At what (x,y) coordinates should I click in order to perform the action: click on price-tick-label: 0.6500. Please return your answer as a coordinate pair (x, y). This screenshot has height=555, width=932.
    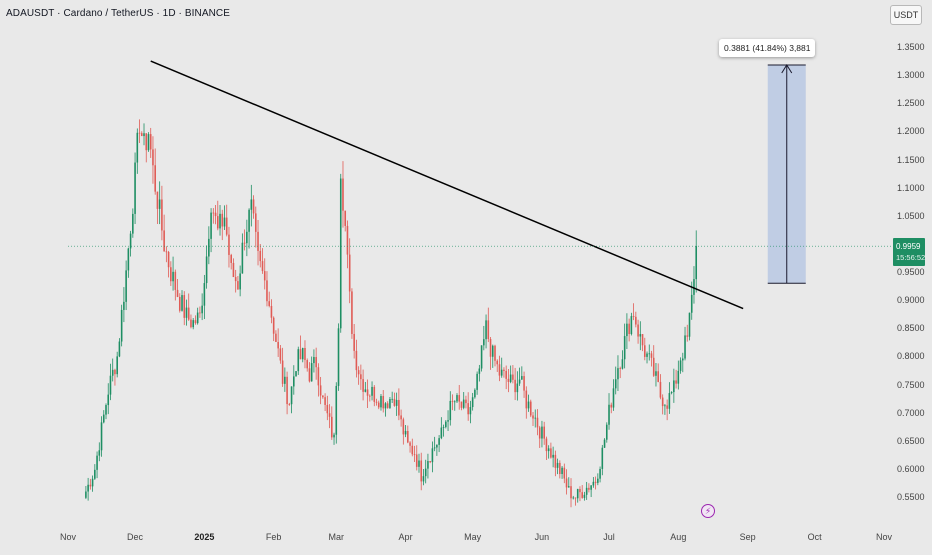
    Looking at the image, I should click on (911, 440).